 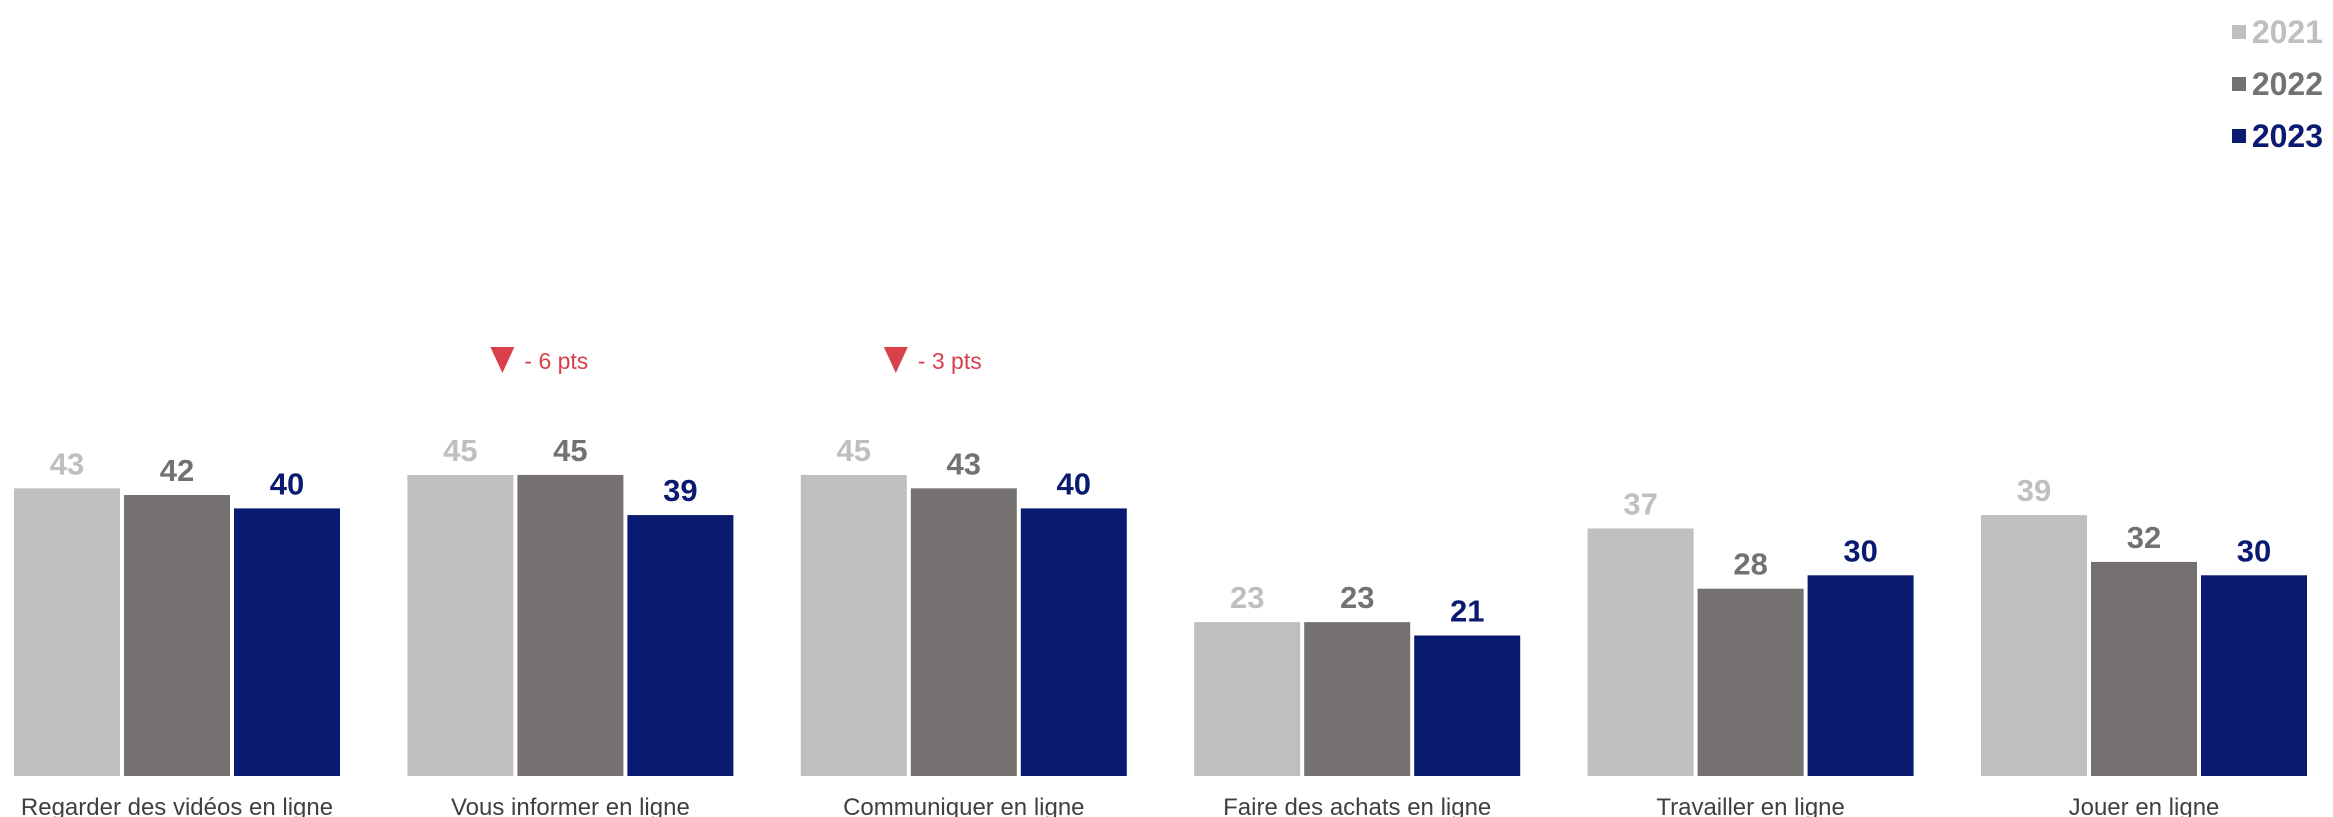 What do you see at coordinates (1467, 611) in the screenshot?
I see `value-label-faire-des-achats-en-ligne-2023: 21` at bounding box center [1467, 611].